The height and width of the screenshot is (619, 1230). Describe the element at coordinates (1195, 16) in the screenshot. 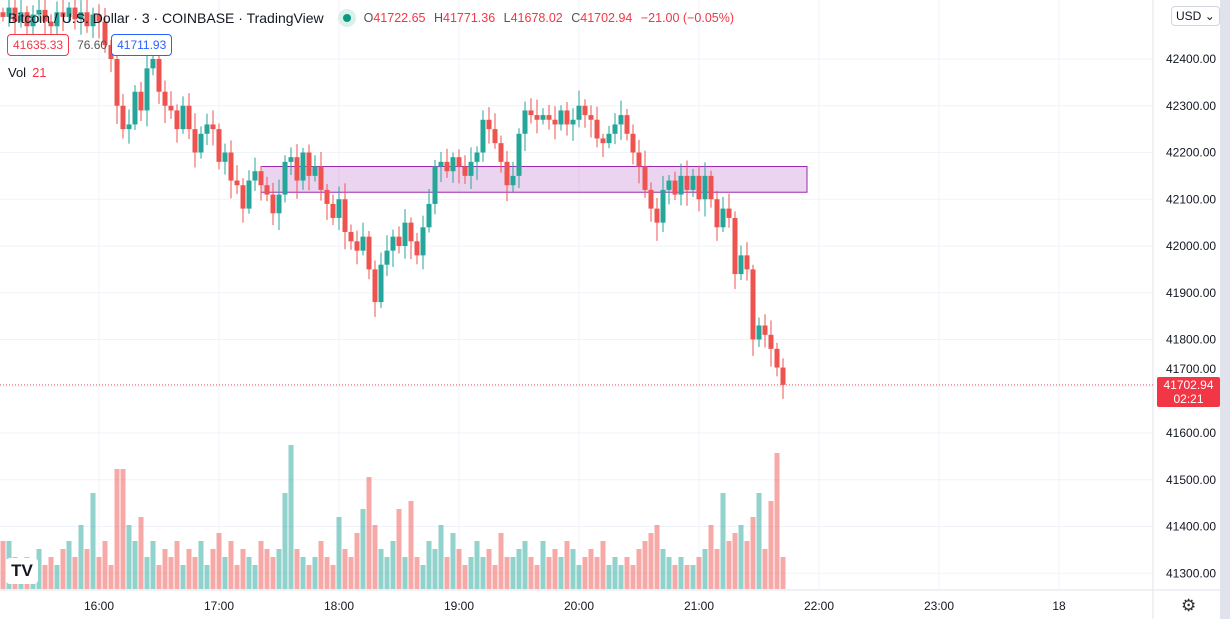

I see `currency-select: USD ⌄` at that location.